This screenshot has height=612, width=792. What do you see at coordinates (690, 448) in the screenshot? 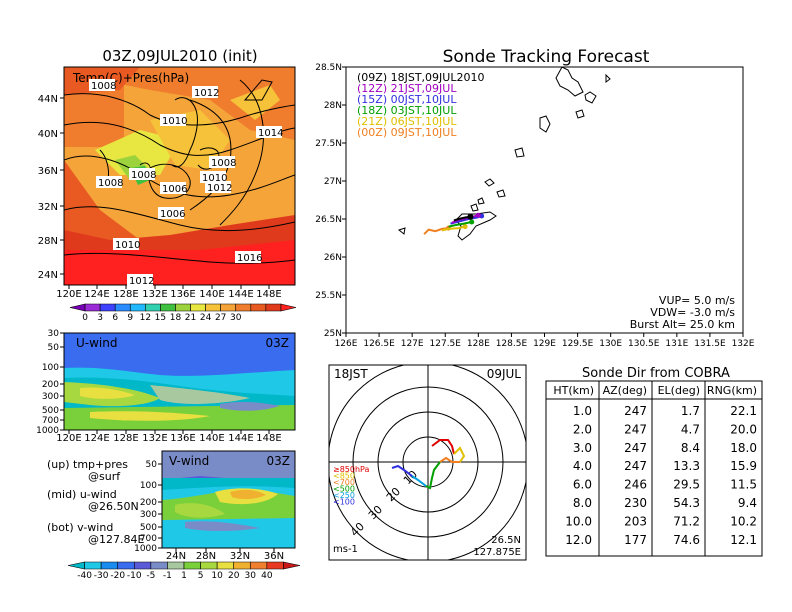
I see `table-cell: 8.4` at bounding box center [690, 448].